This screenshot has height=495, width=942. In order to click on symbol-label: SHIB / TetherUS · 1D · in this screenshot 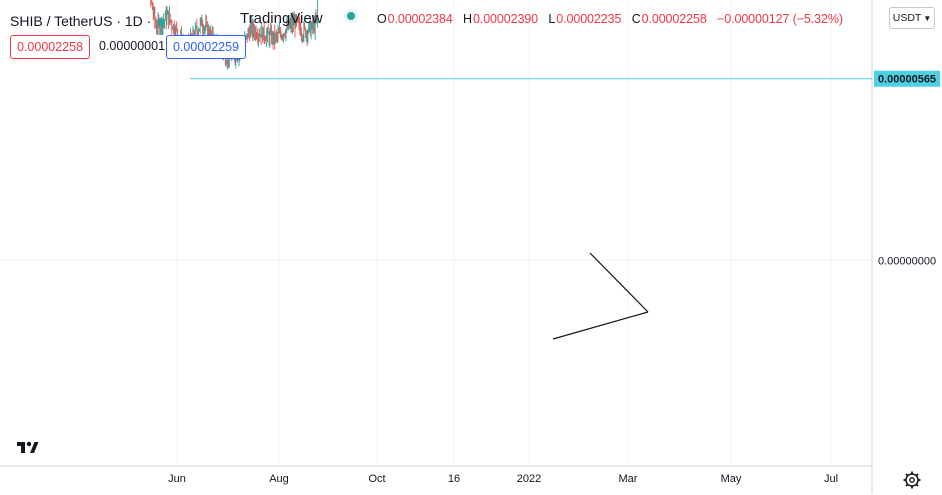, I will do `click(83, 21)`.